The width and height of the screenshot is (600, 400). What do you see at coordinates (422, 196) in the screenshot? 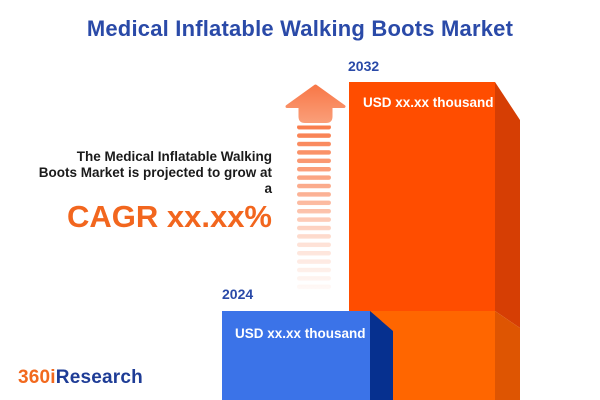
I see `bar-2032-front-upper` at bounding box center [422, 196].